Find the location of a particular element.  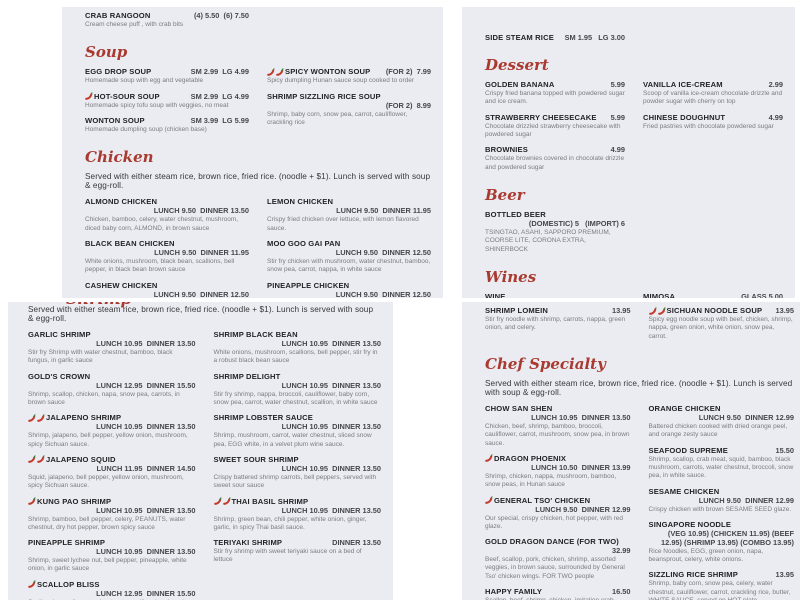

item-name: SHRIMP SIZZLING RICE SOUP is located at coordinates (324, 96).